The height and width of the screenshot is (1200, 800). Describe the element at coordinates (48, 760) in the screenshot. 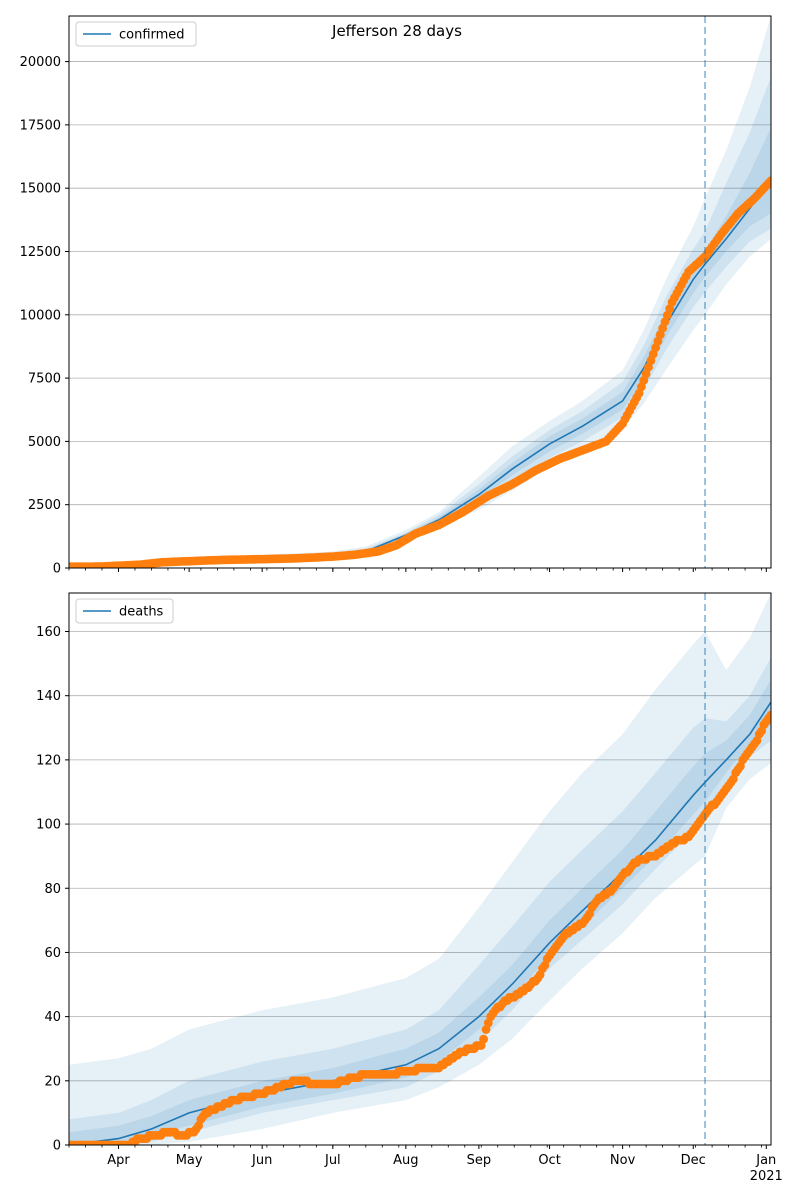

I see `y-tick-label: 120` at that location.